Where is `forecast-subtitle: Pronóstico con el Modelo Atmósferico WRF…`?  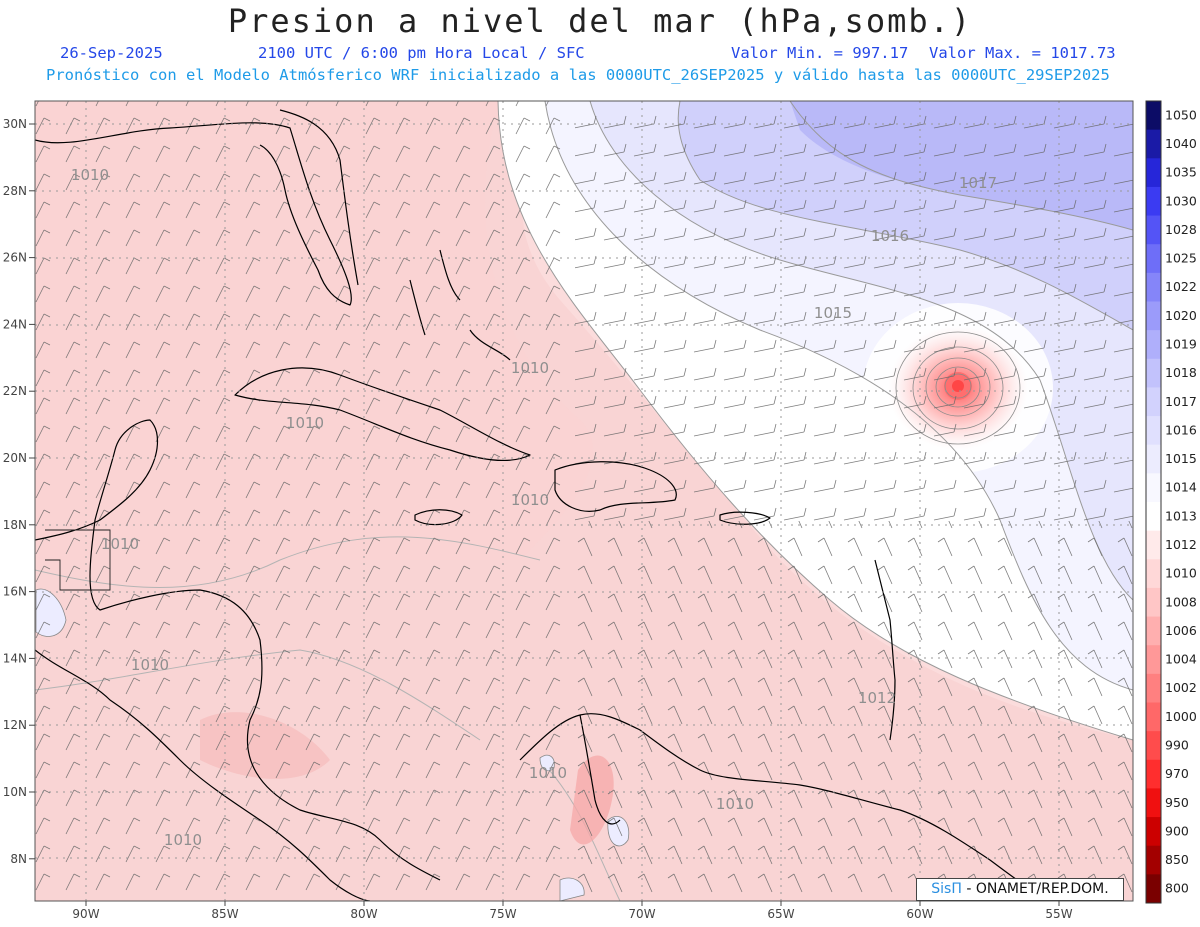
forecast-subtitle: Pronóstico con el Modelo Atmósferico WRF… is located at coordinates (578, 75).